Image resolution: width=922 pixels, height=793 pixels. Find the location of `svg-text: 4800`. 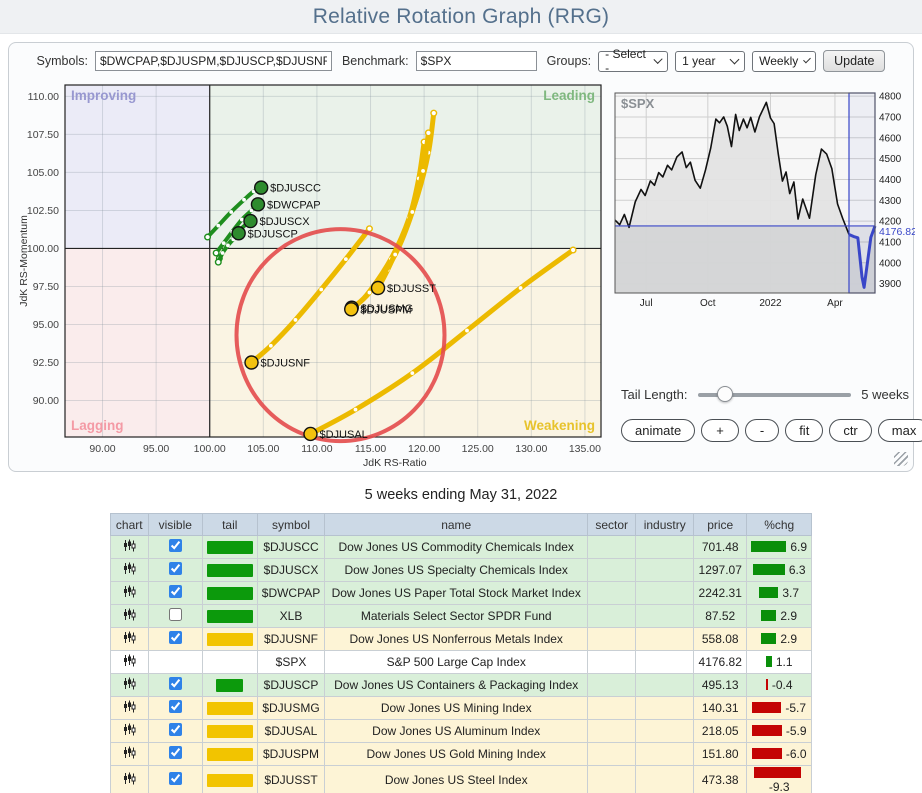

svg-text: 4800 is located at coordinates (890, 97).